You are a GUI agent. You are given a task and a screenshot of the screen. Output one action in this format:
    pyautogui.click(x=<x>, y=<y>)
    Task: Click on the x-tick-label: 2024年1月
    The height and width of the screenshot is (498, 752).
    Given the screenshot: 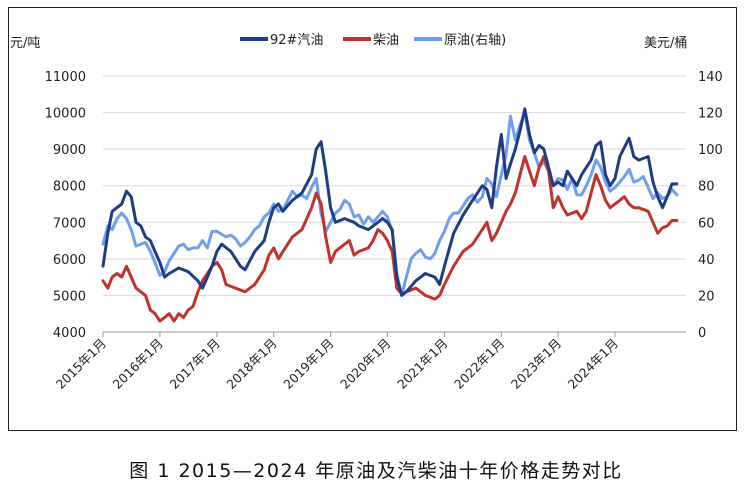 What is the action you would take?
    pyautogui.click(x=593, y=364)
    